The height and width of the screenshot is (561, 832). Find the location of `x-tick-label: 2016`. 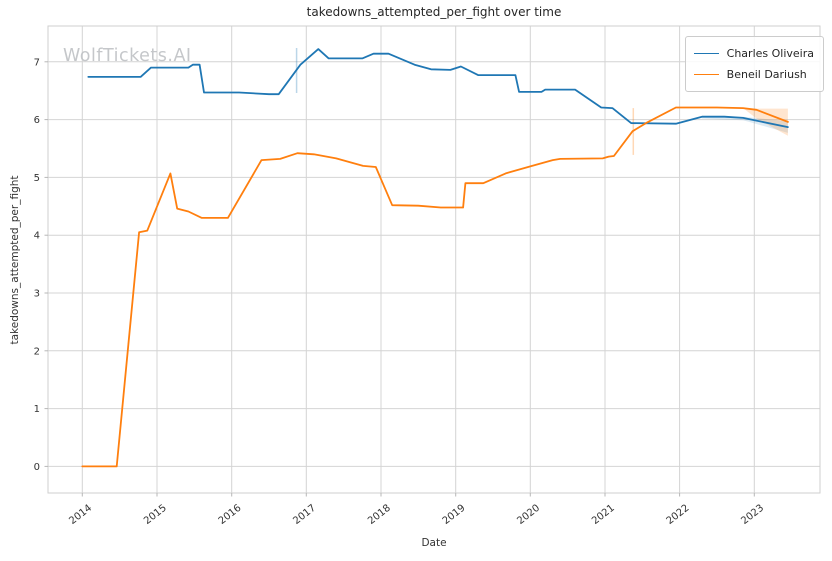

x-tick-label: 2016 is located at coordinates (230, 515).